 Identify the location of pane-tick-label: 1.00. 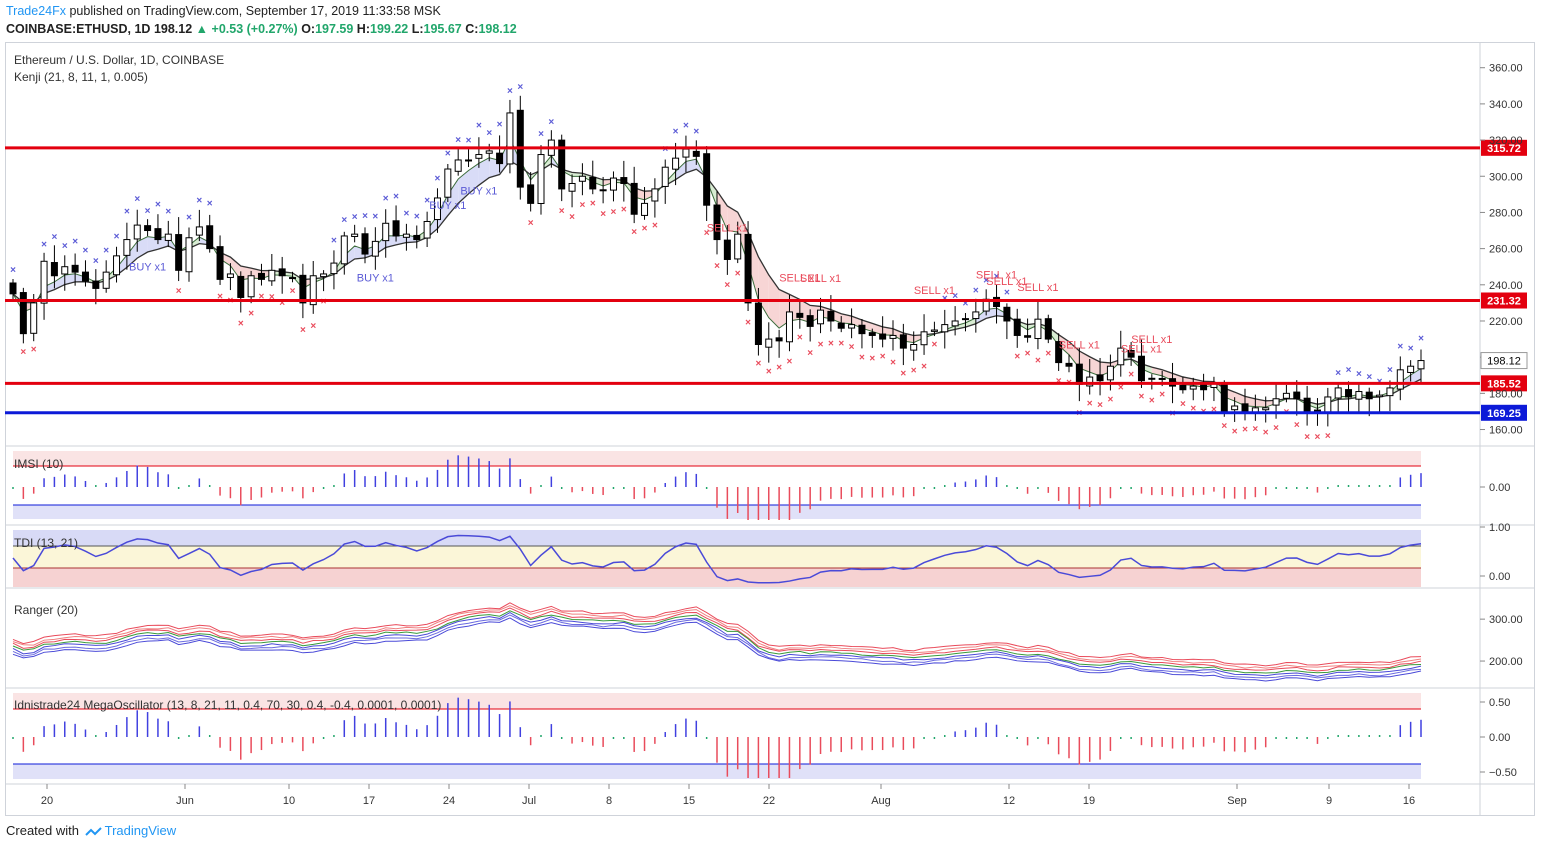
(1499, 528).